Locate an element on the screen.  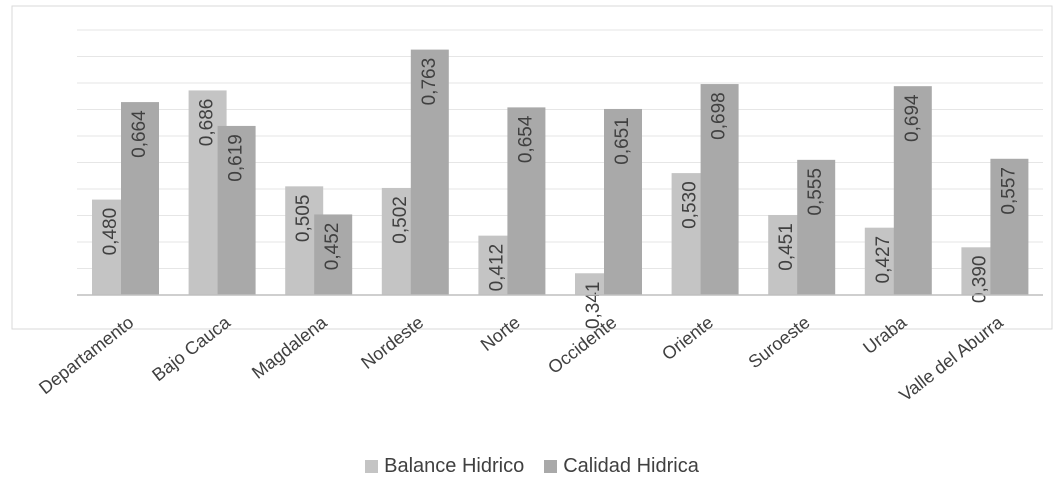
x-tick-label: Valle del Aburra is located at coordinates (951, 359).